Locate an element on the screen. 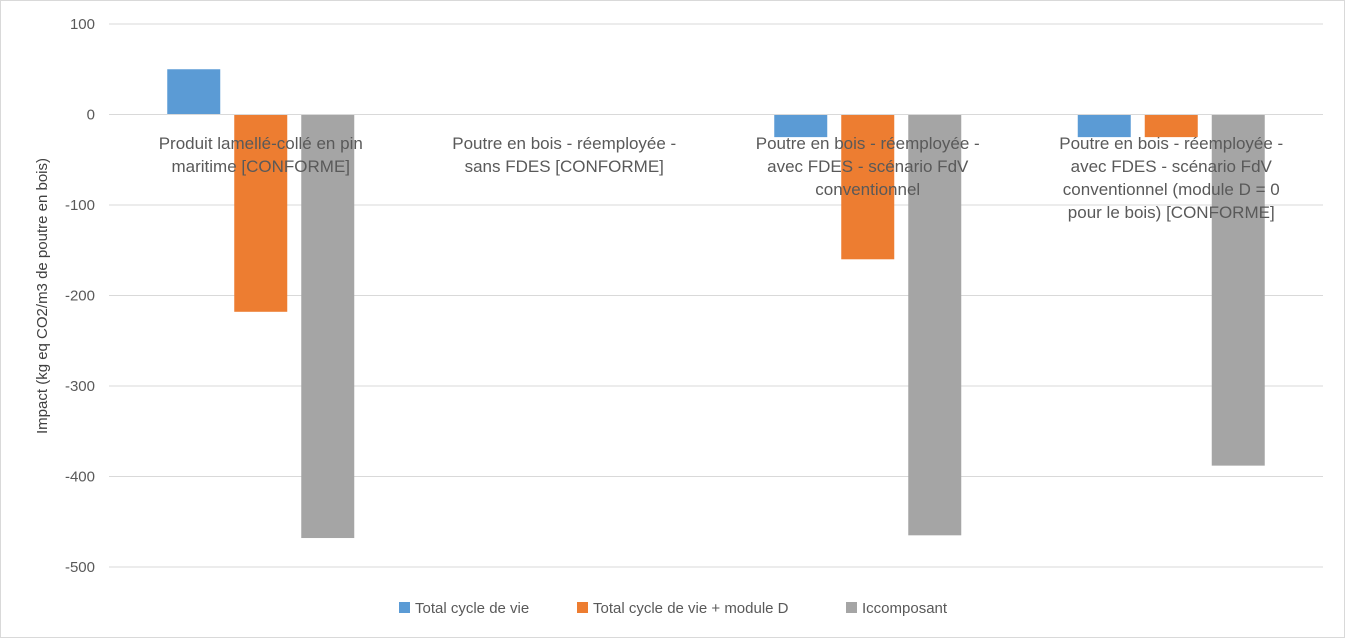 The image size is (1345, 639). y-axis-label: Impact (kg eq CO2/m3 de poutre en bois) is located at coordinates (42, 296).